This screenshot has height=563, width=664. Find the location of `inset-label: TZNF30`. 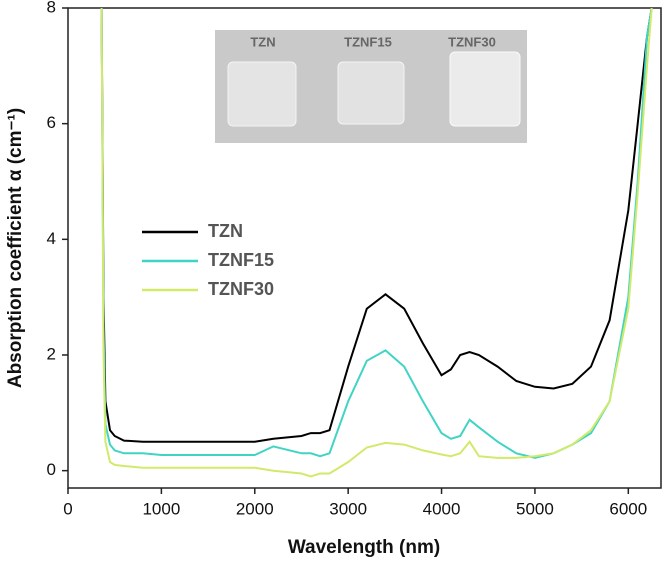

inset-label: TZNF30 is located at coordinates (472, 41).